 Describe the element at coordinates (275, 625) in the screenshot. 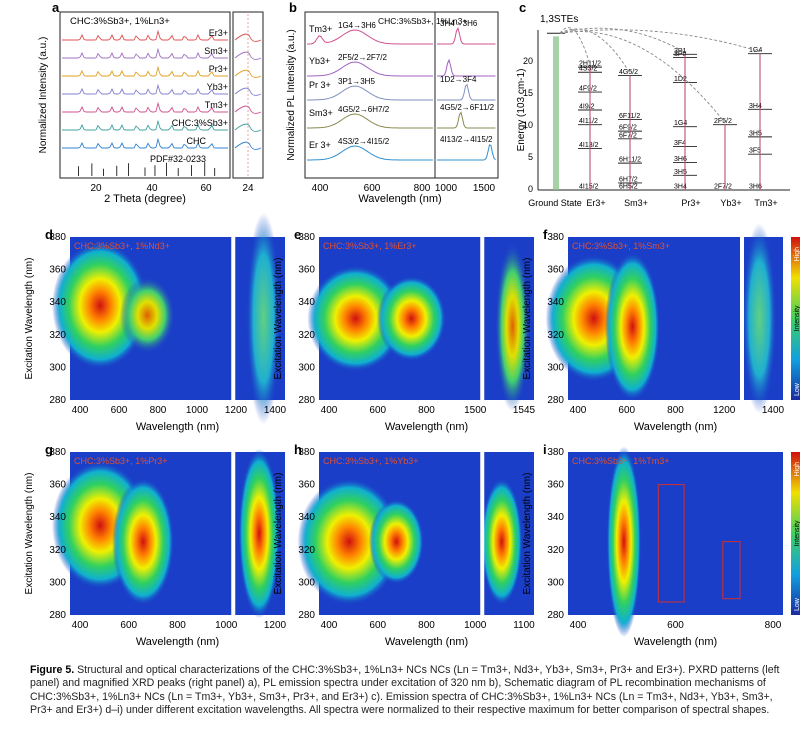

I see `heatmap-xtick: 1200` at that location.